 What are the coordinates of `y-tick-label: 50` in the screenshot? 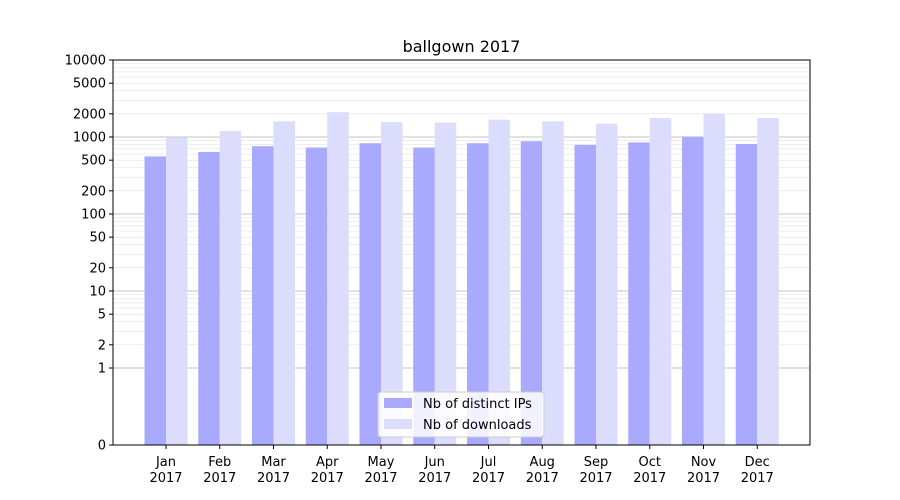 It's located at (97, 238).